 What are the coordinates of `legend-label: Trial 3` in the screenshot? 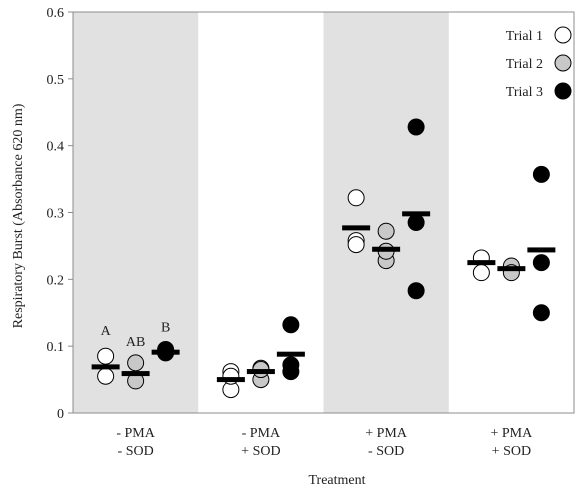 It's located at (524, 92).